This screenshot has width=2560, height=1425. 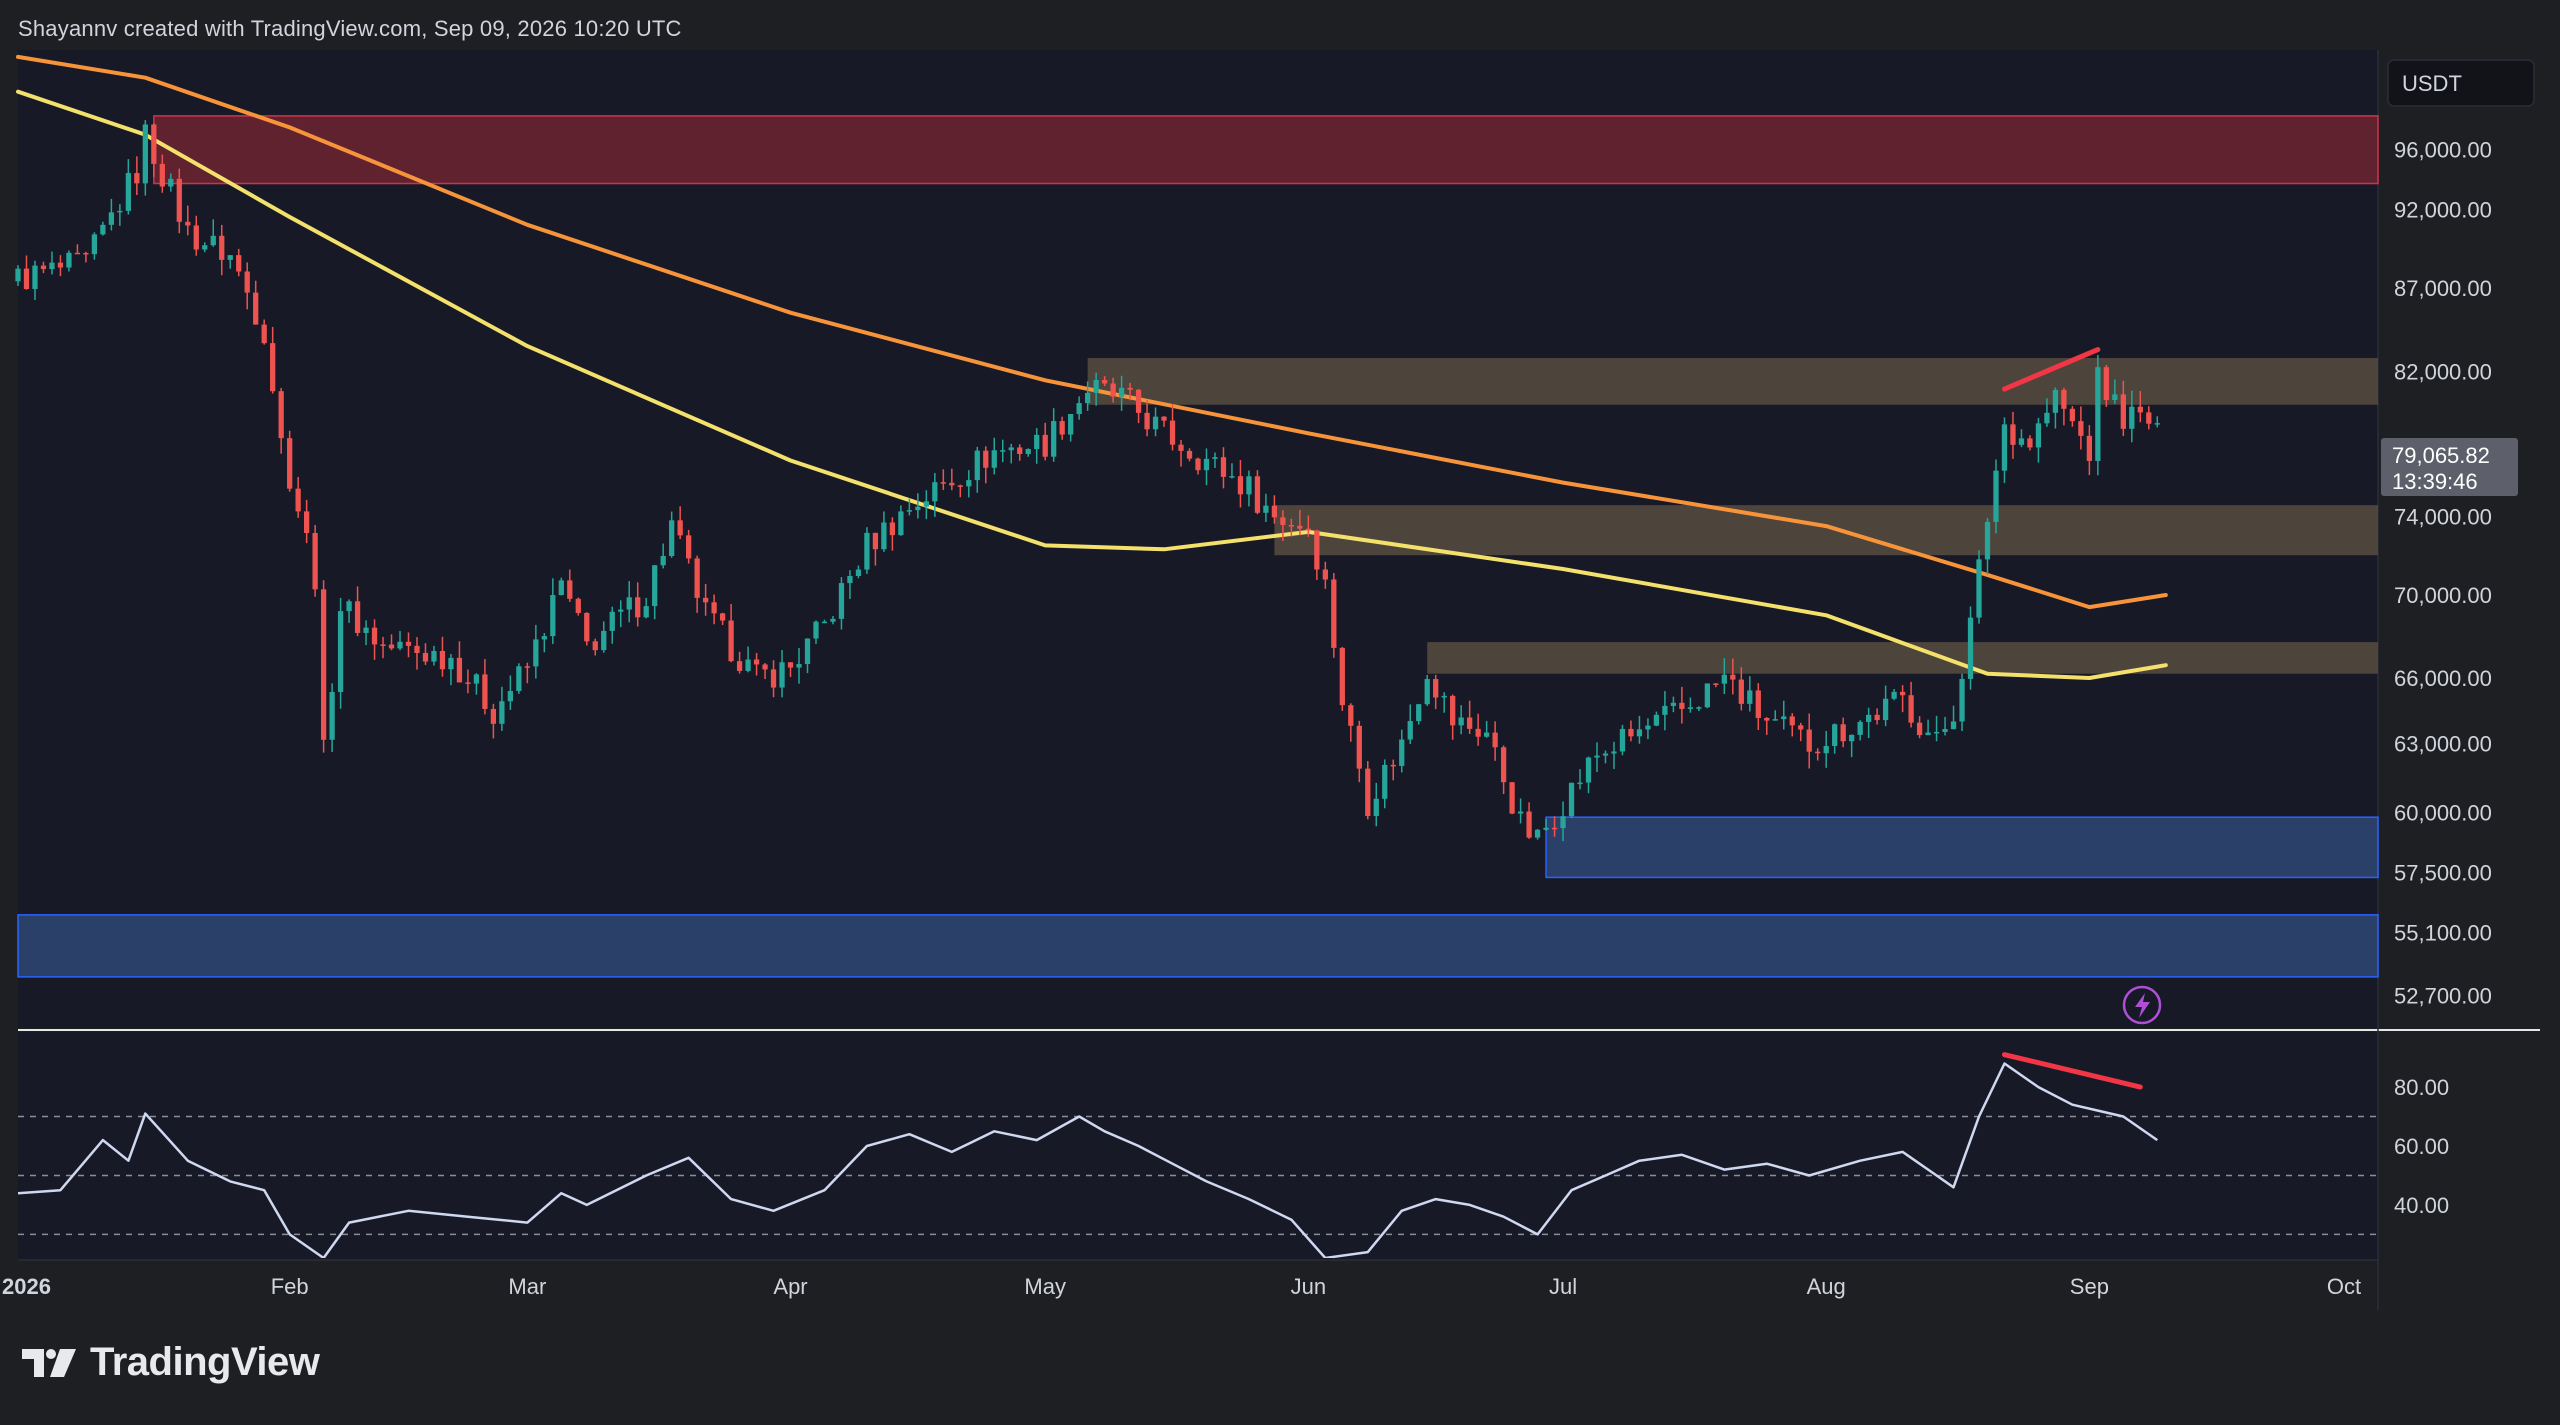 I want to click on time-tick-label: Aug, so click(x=1826, y=1286).